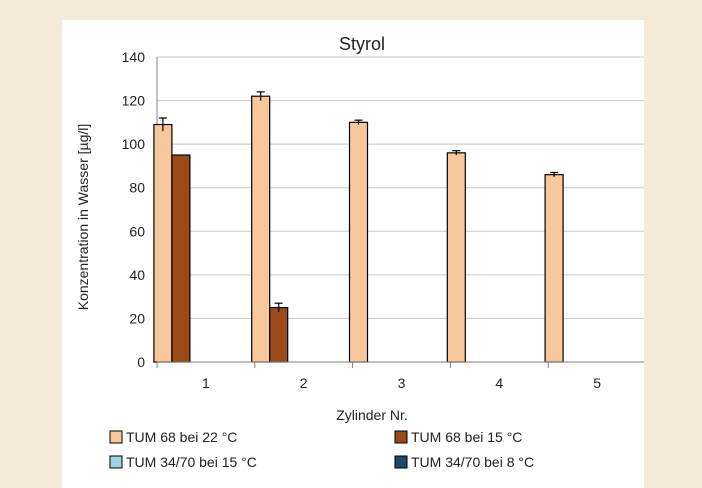 The height and width of the screenshot is (488, 702). What do you see at coordinates (137, 275) in the screenshot?
I see `y-tick-label: 40` at bounding box center [137, 275].